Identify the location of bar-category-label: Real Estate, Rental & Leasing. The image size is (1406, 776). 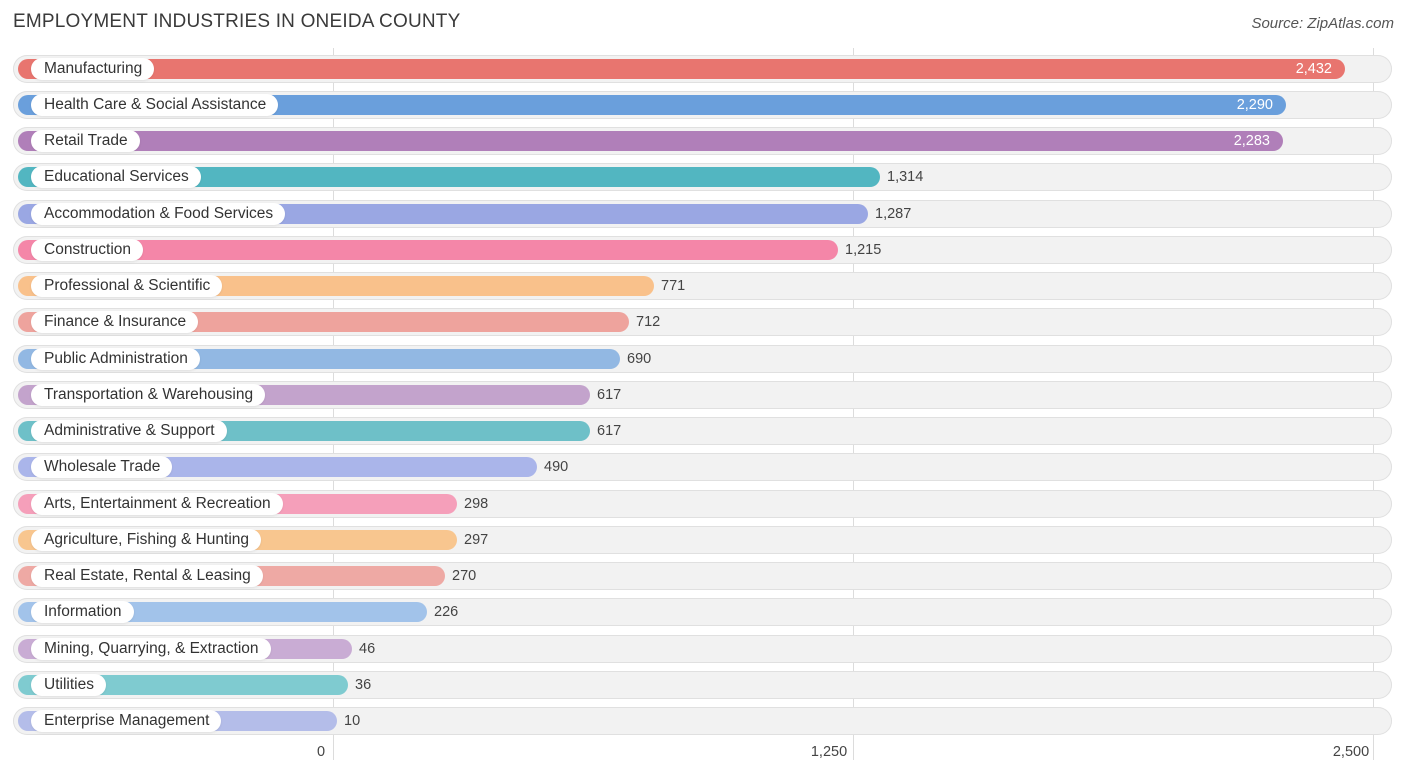
(147, 576).